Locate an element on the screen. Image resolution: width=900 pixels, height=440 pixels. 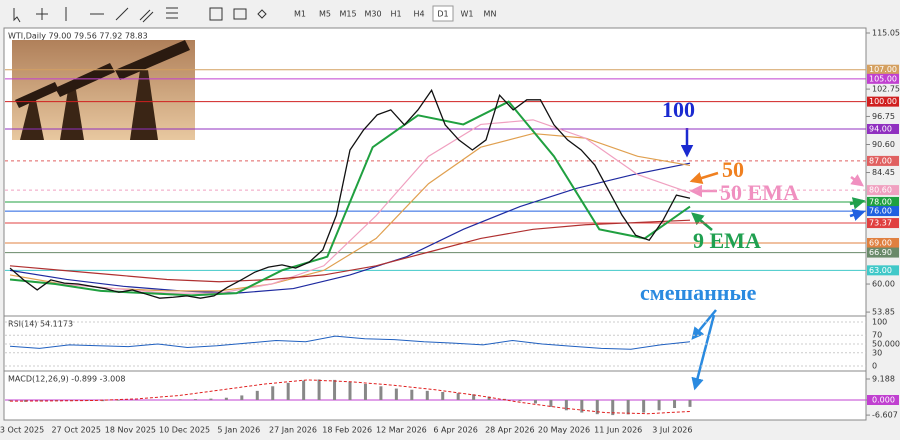
channel-tool is located at coordinates (146, 16).